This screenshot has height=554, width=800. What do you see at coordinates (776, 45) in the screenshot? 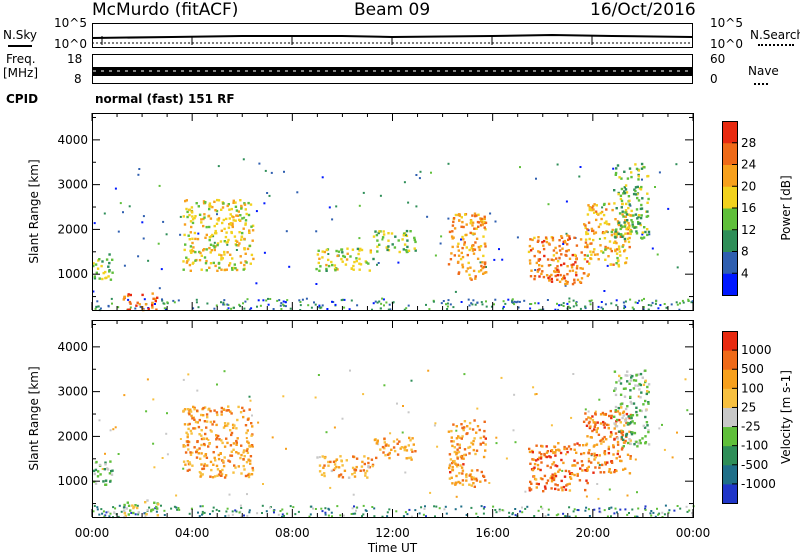
I see `nsearch-dots` at bounding box center [776, 45].